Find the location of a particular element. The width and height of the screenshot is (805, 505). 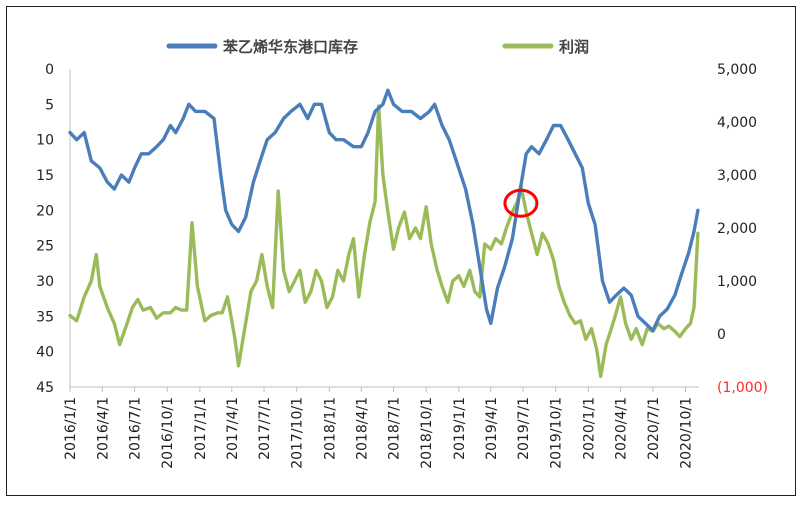

x-tick-label: 2018/10/1 is located at coordinates (427, 433).